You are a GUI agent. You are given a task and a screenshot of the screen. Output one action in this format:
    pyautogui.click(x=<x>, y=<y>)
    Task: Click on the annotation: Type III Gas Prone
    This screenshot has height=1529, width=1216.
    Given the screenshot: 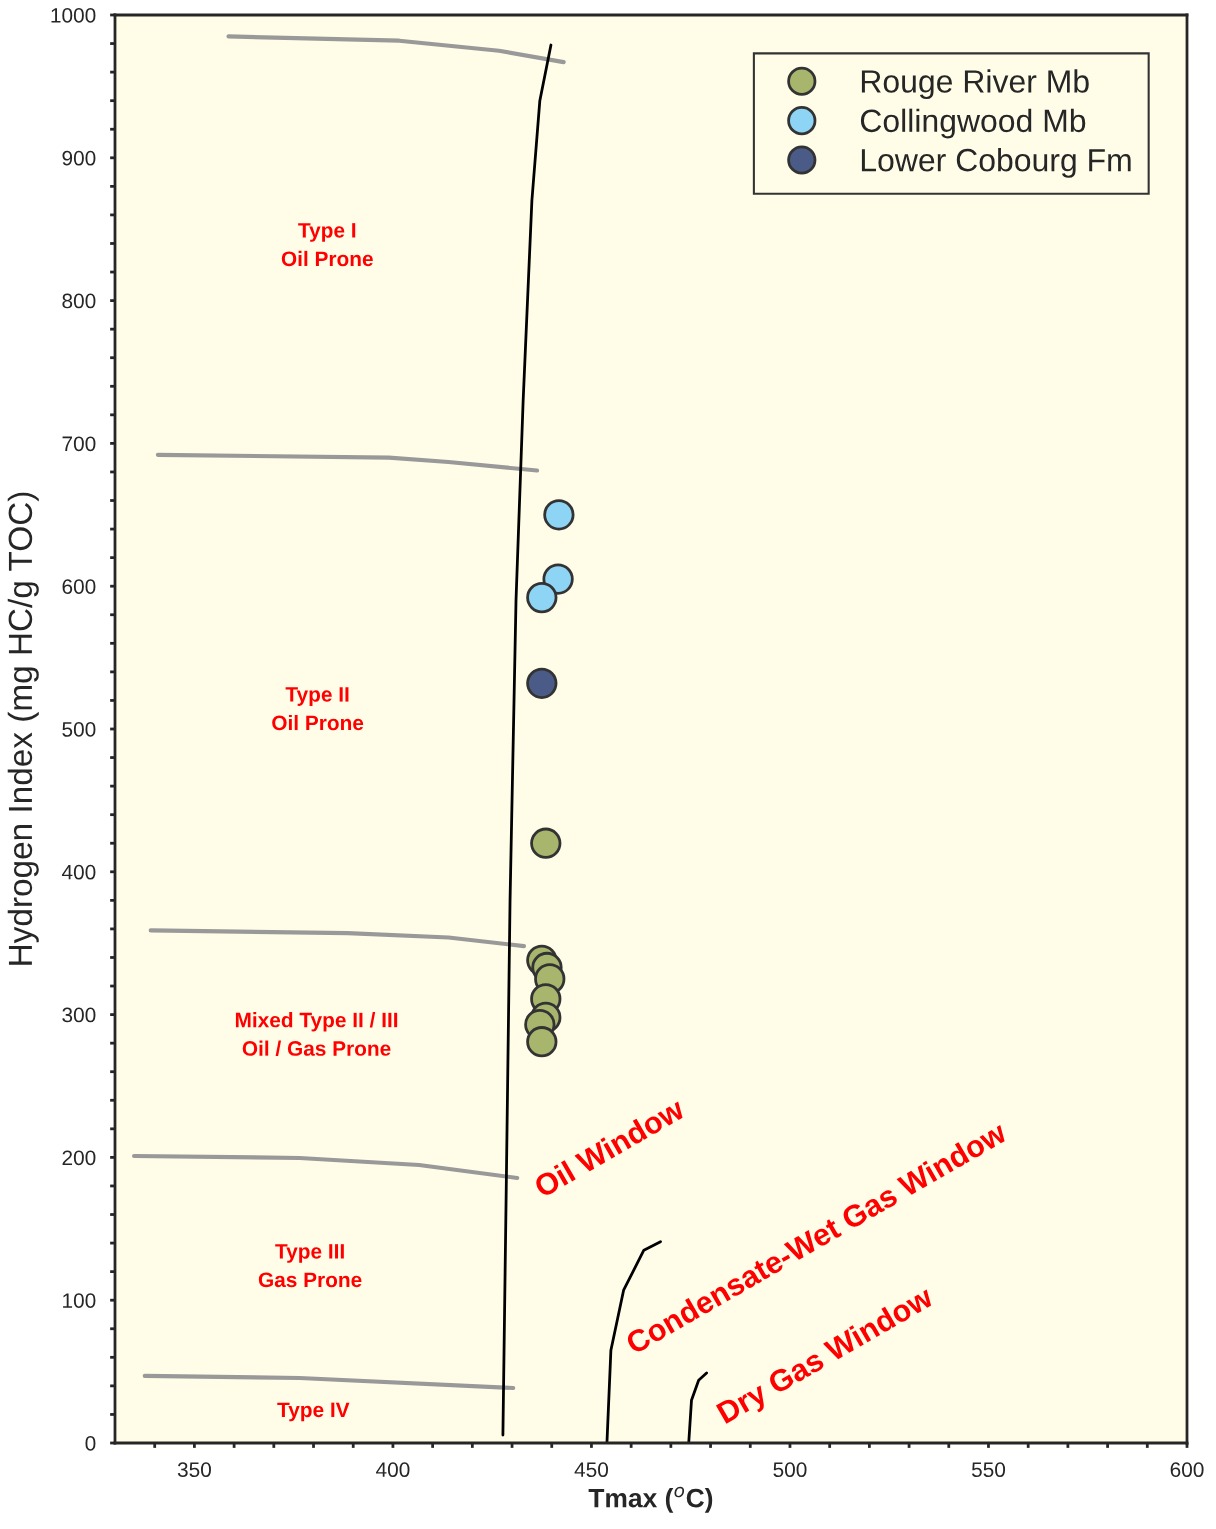 What is the action you would take?
    pyautogui.click(x=310, y=1266)
    